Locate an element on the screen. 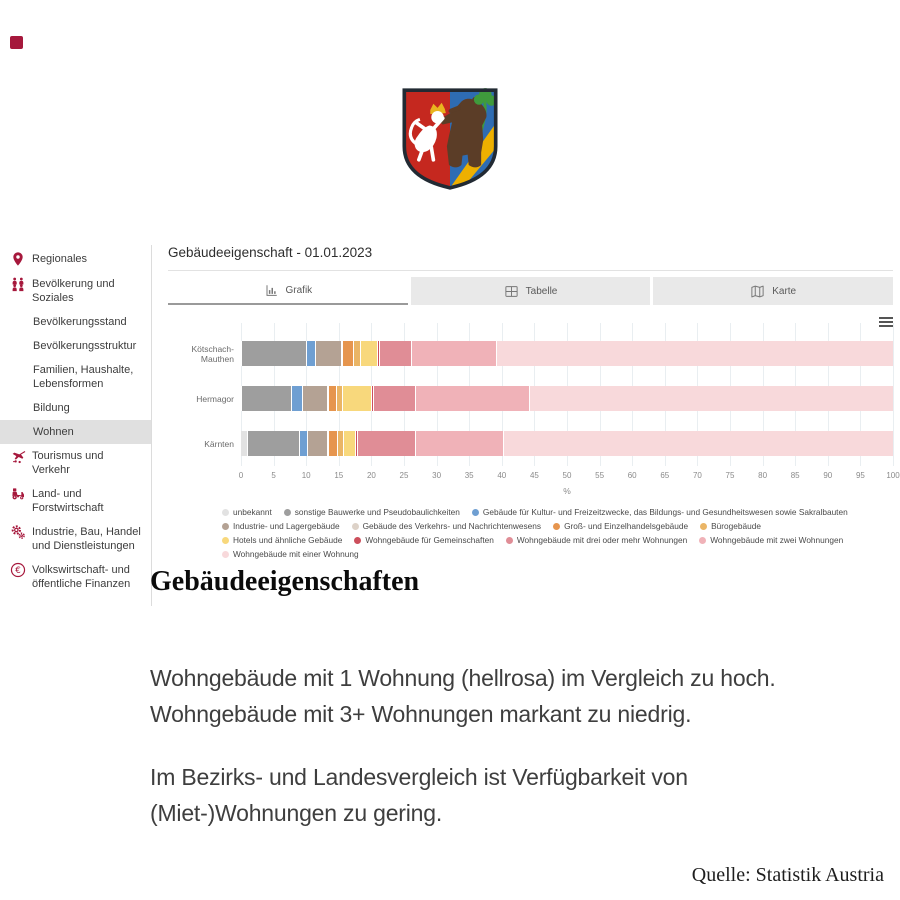 This screenshot has width=900, height=900. sidebar-item-regionales: Regionales is located at coordinates (75, 259).